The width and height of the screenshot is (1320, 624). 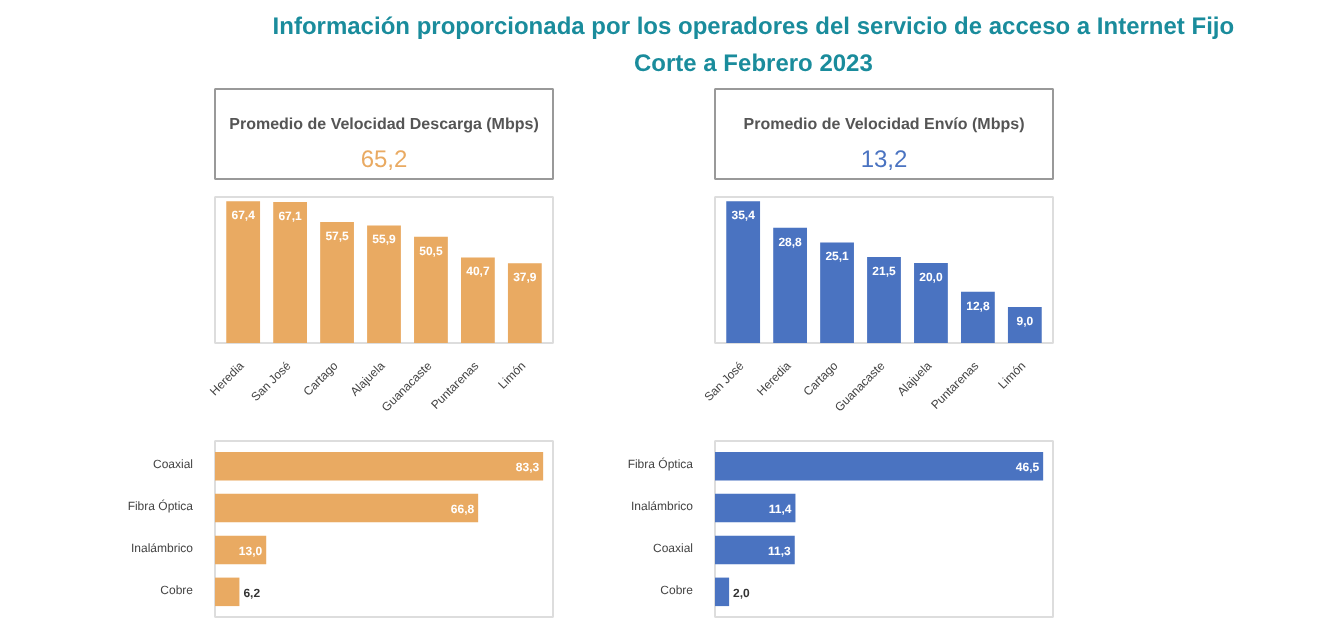 What do you see at coordinates (754, 62) in the screenshot?
I see `text: Corte a Febrero 2023` at bounding box center [754, 62].